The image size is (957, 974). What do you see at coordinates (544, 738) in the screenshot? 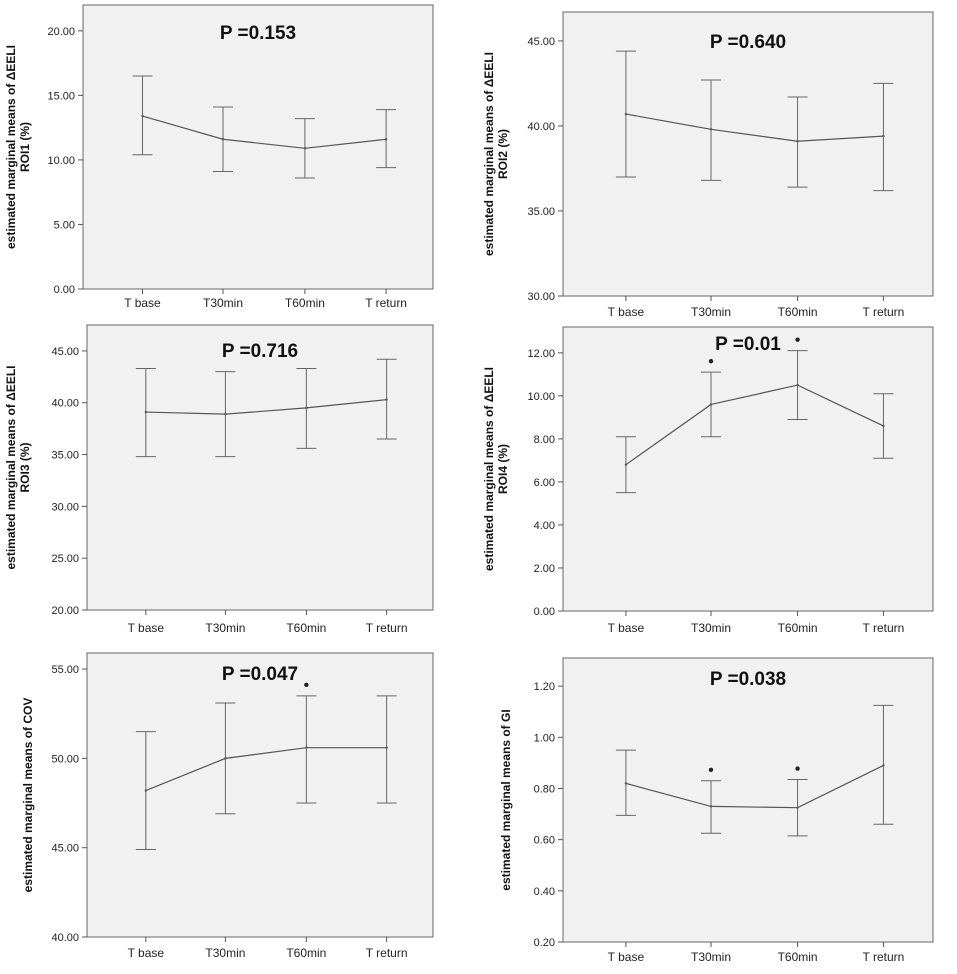
I see `y-tick-label: 1.00` at bounding box center [544, 738].